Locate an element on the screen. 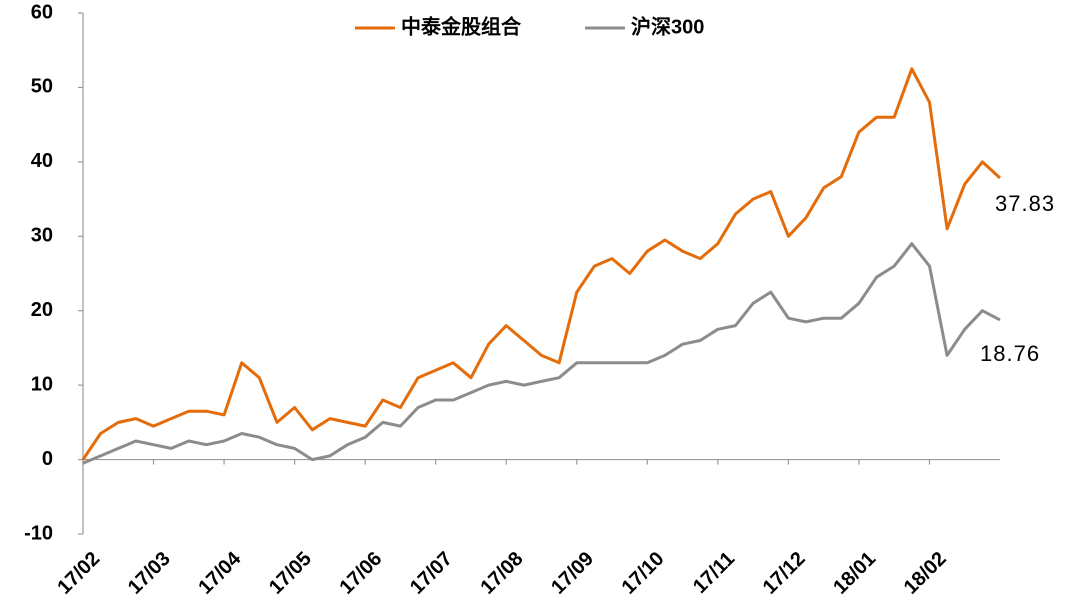  end-label: 37.83 is located at coordinates (1025, 203).